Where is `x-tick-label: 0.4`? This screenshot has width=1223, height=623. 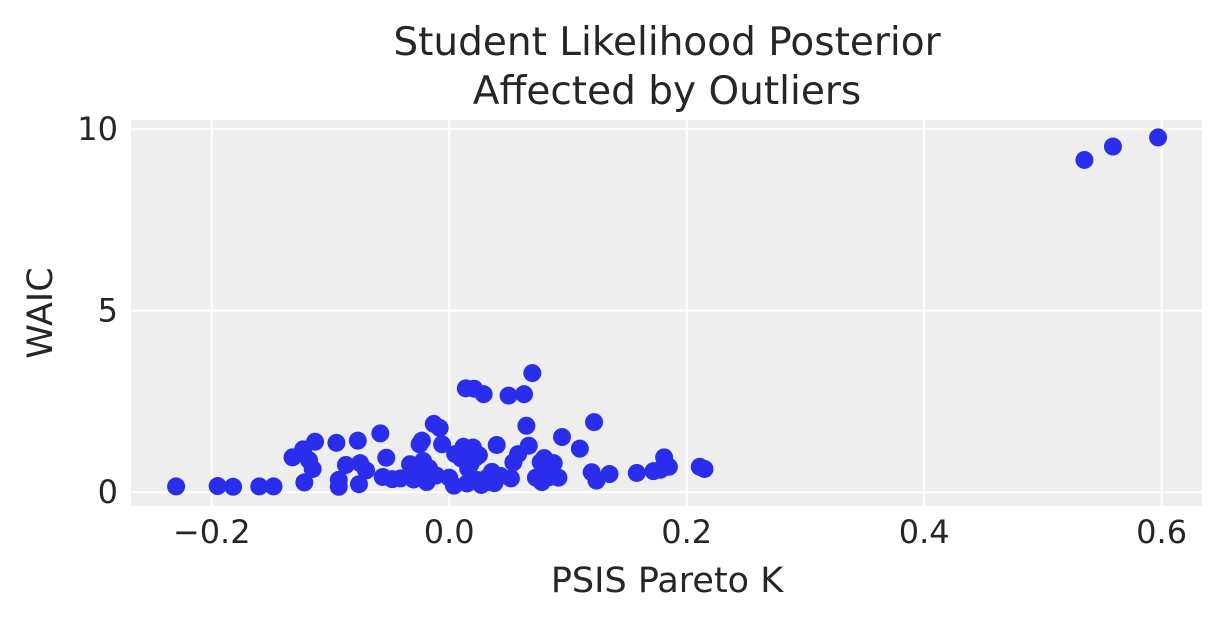
x-tick-label: 0.4 is located at coordinates (924, 532).